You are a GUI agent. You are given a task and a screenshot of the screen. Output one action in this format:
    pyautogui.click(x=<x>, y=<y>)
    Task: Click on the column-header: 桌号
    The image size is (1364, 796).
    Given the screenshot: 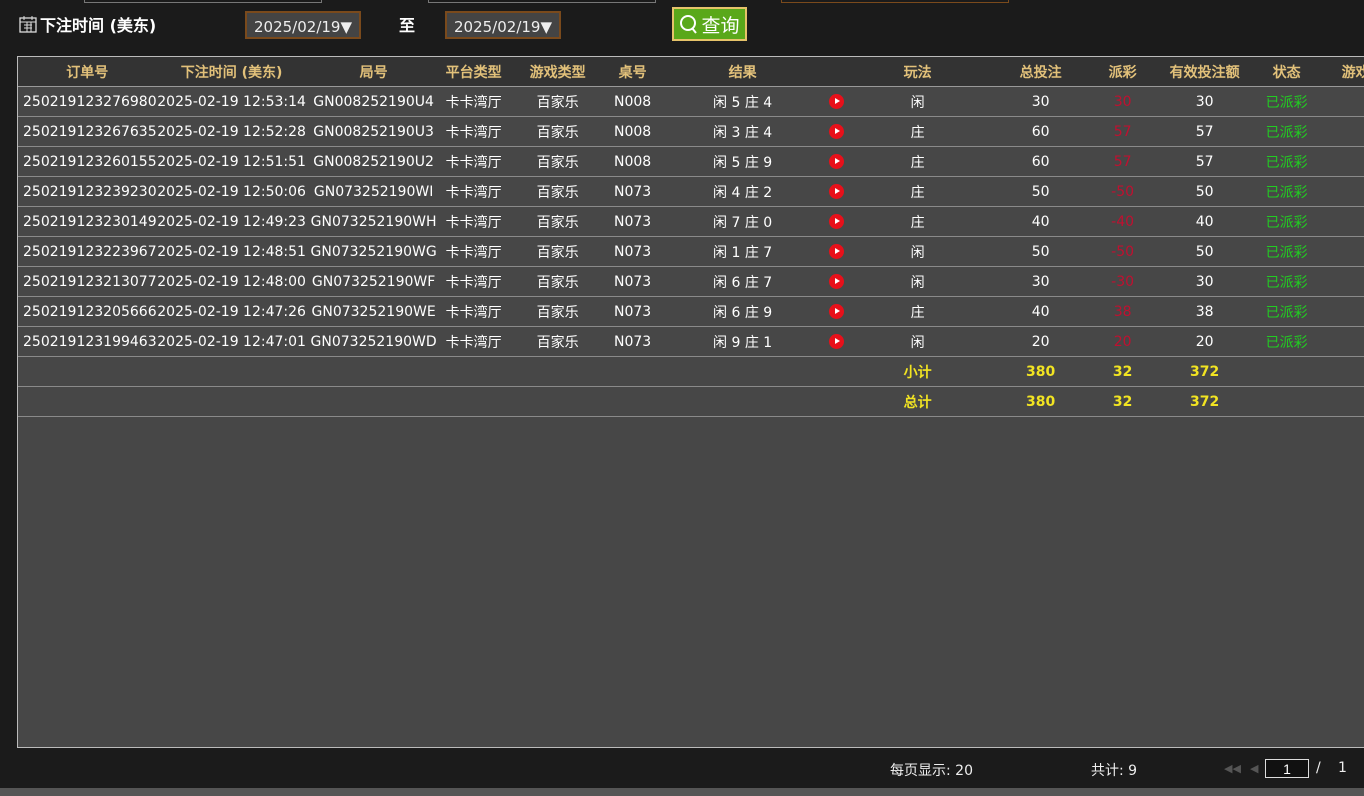 What is the action you would take?
    pyautogui.click(x=632, y=72)
    